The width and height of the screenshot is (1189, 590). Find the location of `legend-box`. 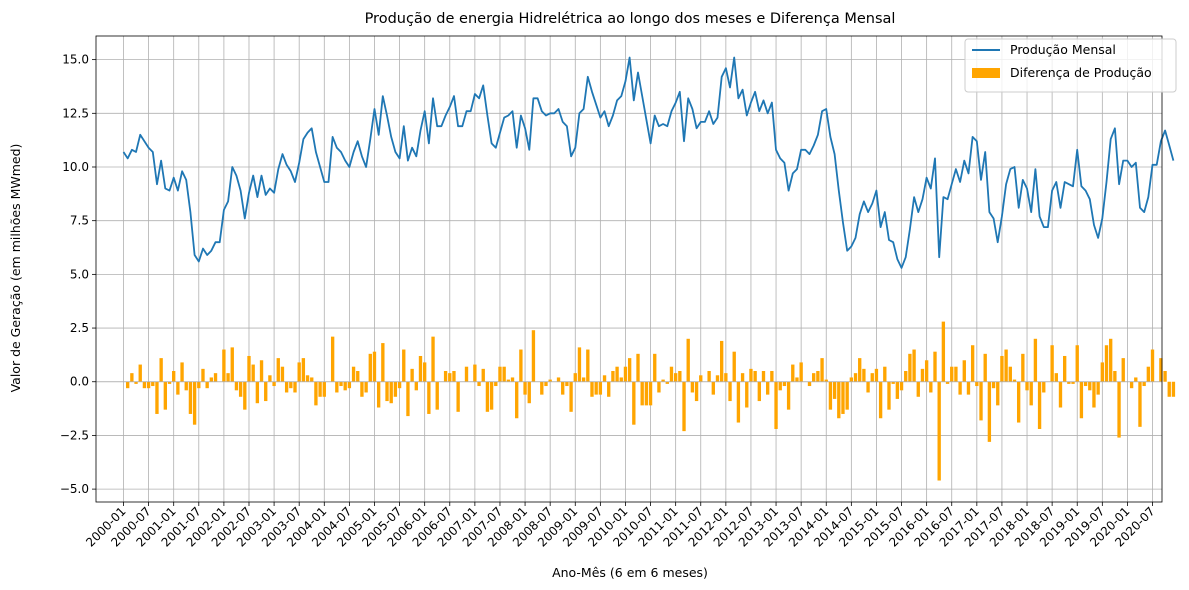

legend-box is located at coordinates (1070, 65).